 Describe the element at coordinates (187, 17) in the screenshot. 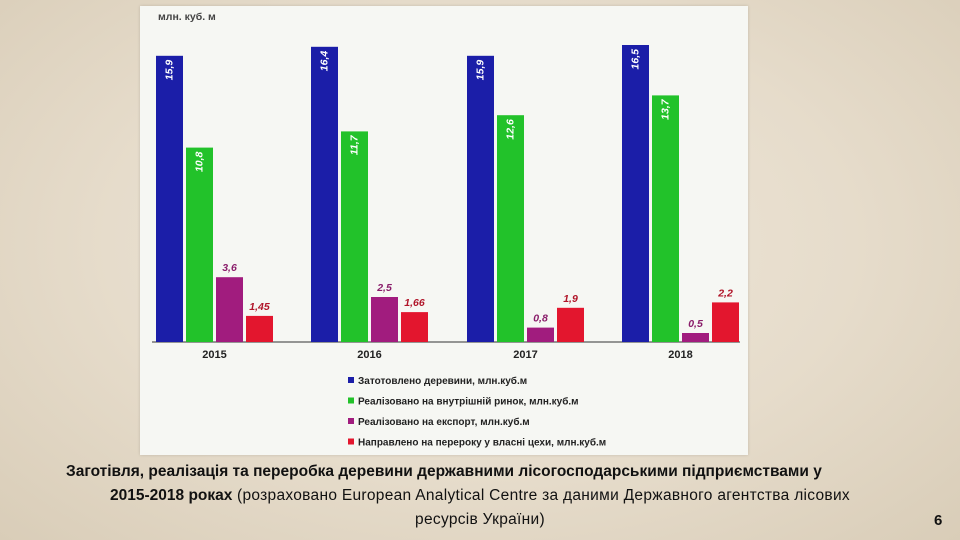

I see `unit-label: млн. куб. м` at that location.